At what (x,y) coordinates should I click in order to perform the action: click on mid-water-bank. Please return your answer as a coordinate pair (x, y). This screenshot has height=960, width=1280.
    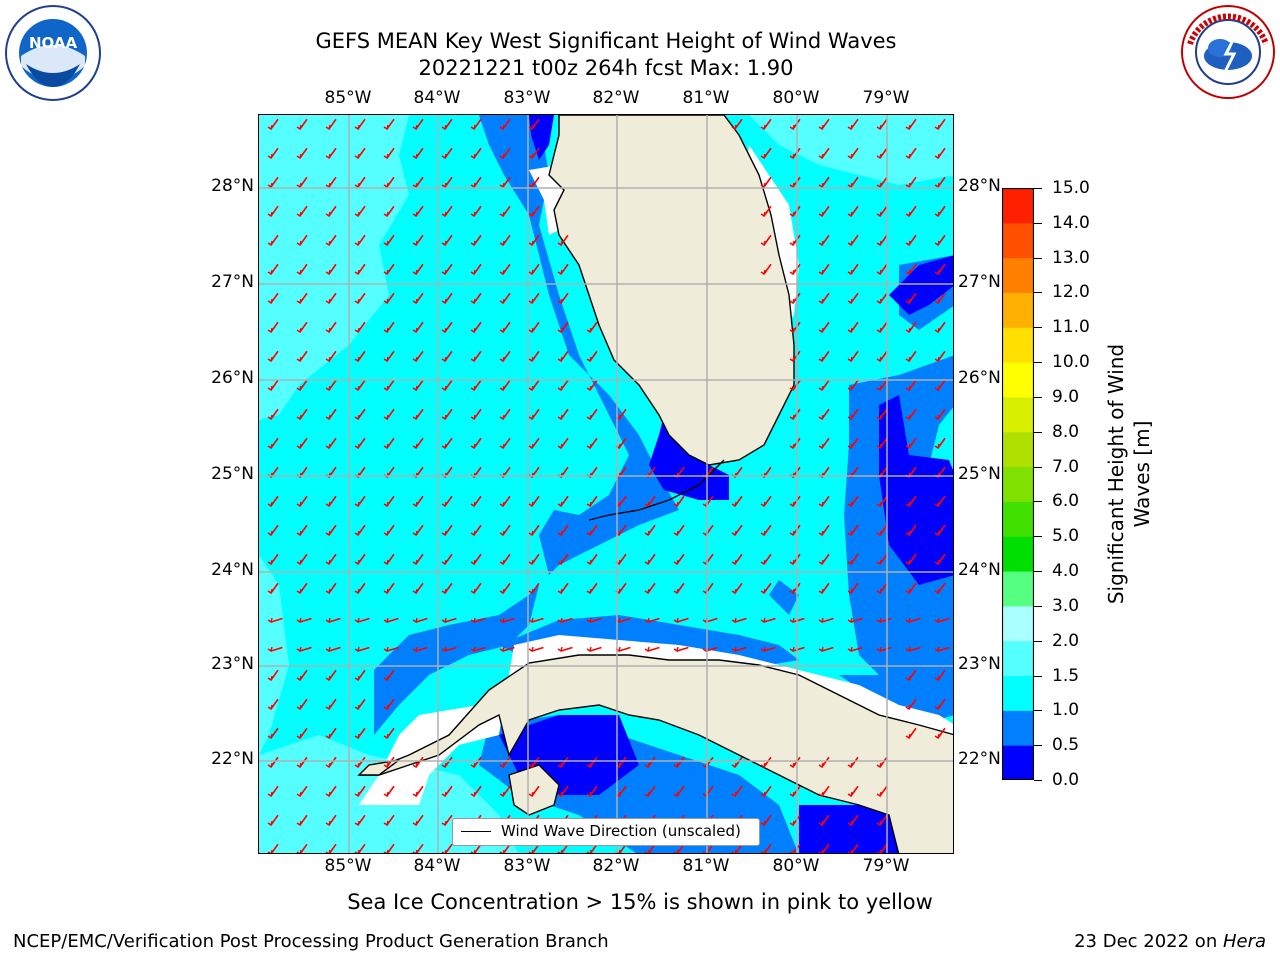
    Looking at the image, I should click on (784, 597).